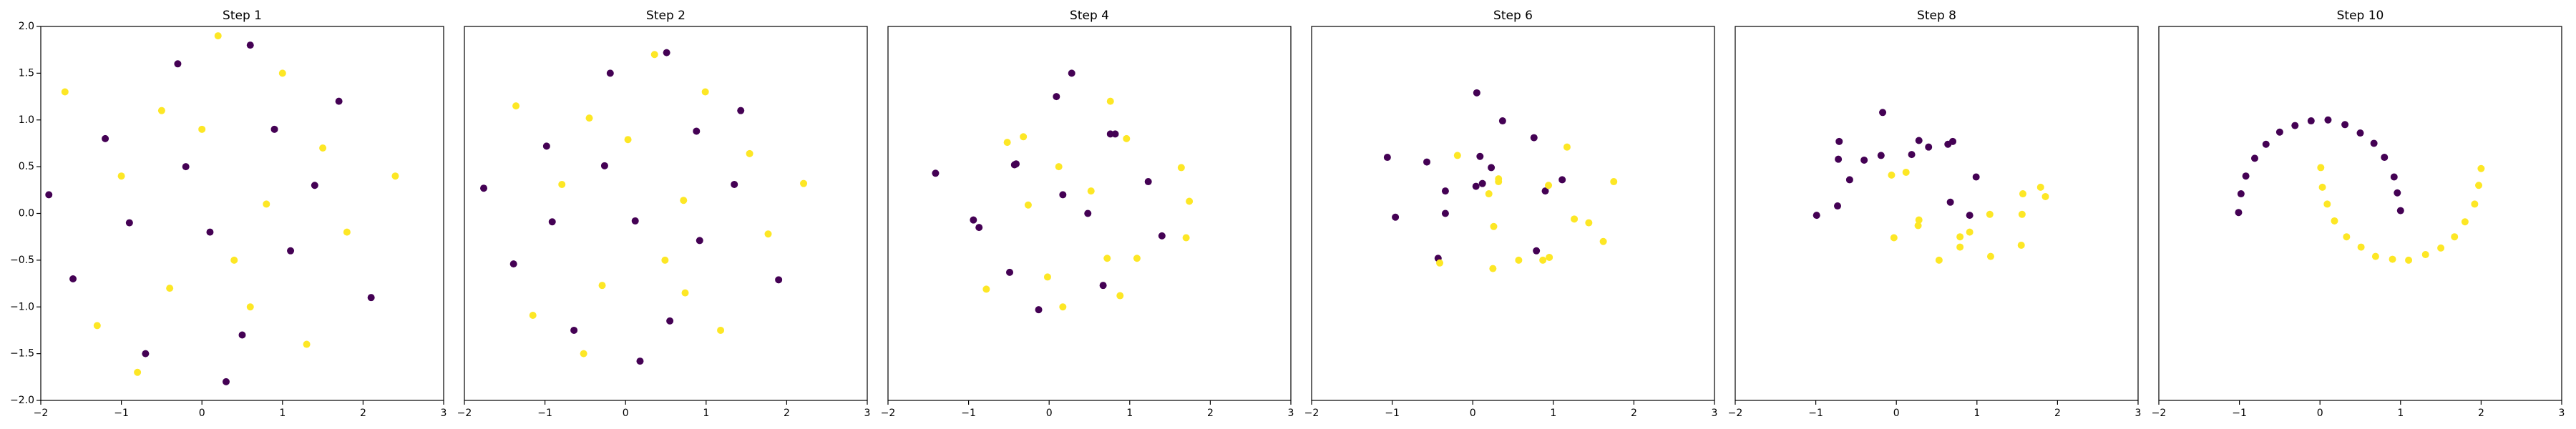 This screenshot has width=2576, height=429. I want to click on y-tick-label: 2.0, so click(26, 26).